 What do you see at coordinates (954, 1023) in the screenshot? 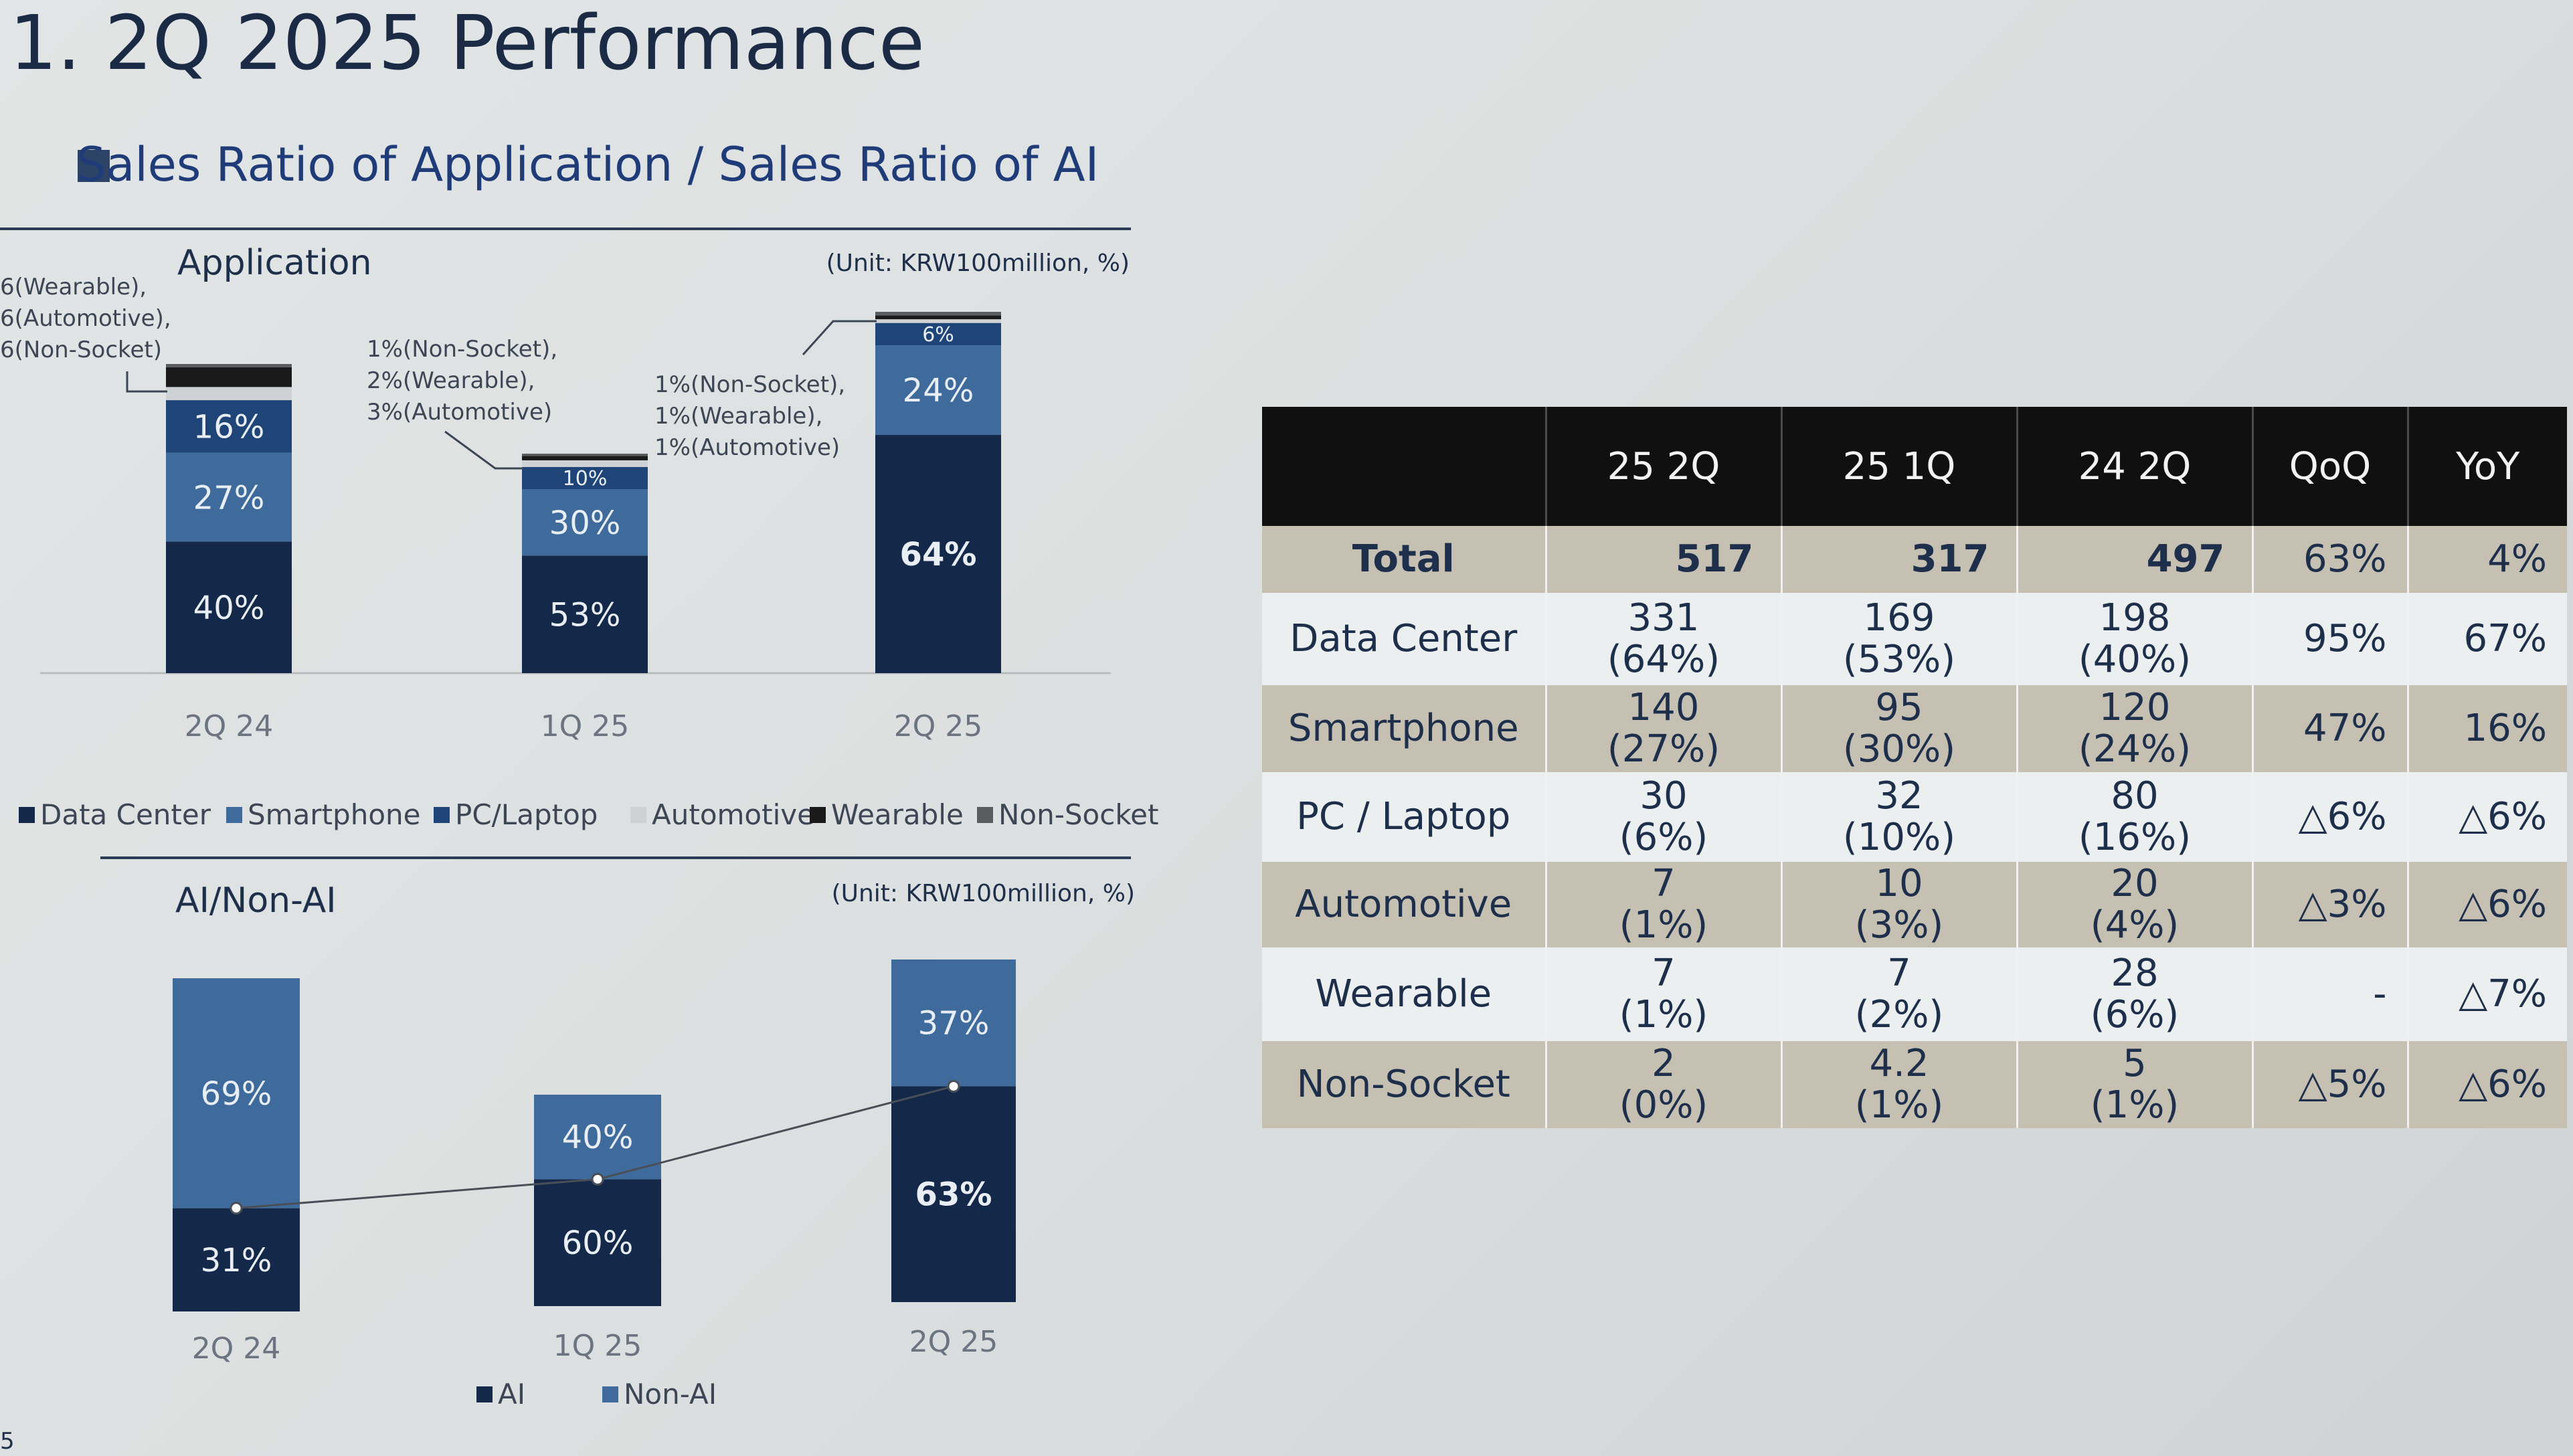
I see `bar-value-label: 37%` at bounding box center [954, 1023].